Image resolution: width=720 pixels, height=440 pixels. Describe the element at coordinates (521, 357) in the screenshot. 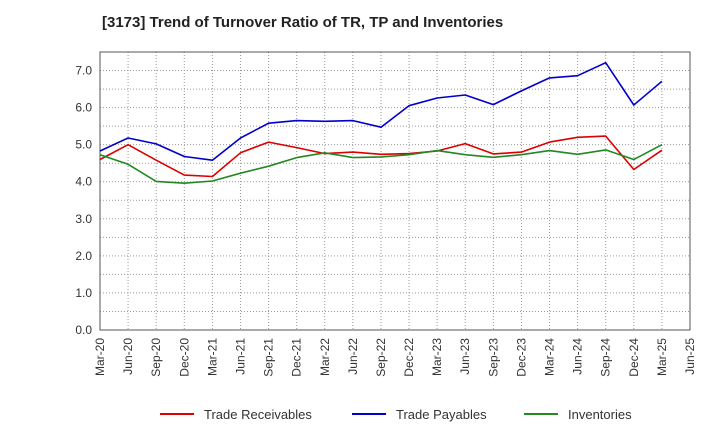

I see `x-tick-label: Dec-23` at that location.